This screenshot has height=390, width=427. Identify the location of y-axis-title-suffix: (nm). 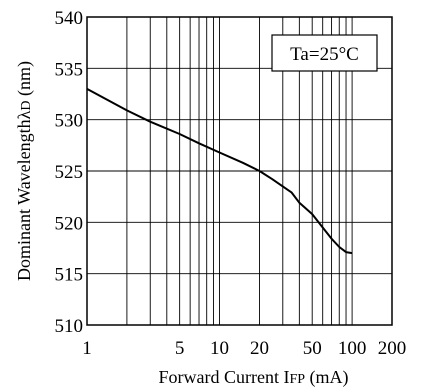
(24, 81).